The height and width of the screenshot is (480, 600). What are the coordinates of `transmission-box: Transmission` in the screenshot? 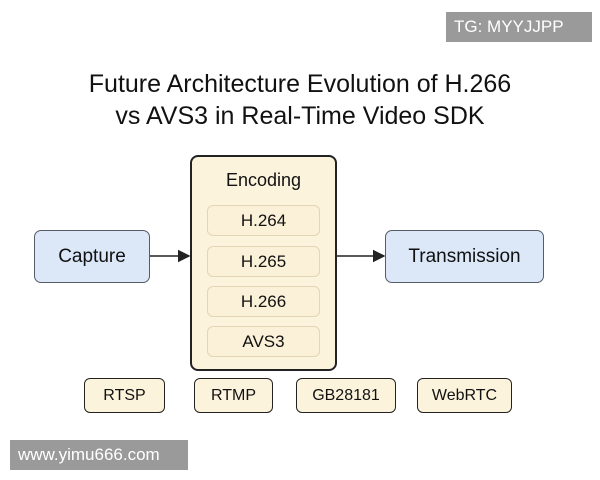 It's located at (464, 256).